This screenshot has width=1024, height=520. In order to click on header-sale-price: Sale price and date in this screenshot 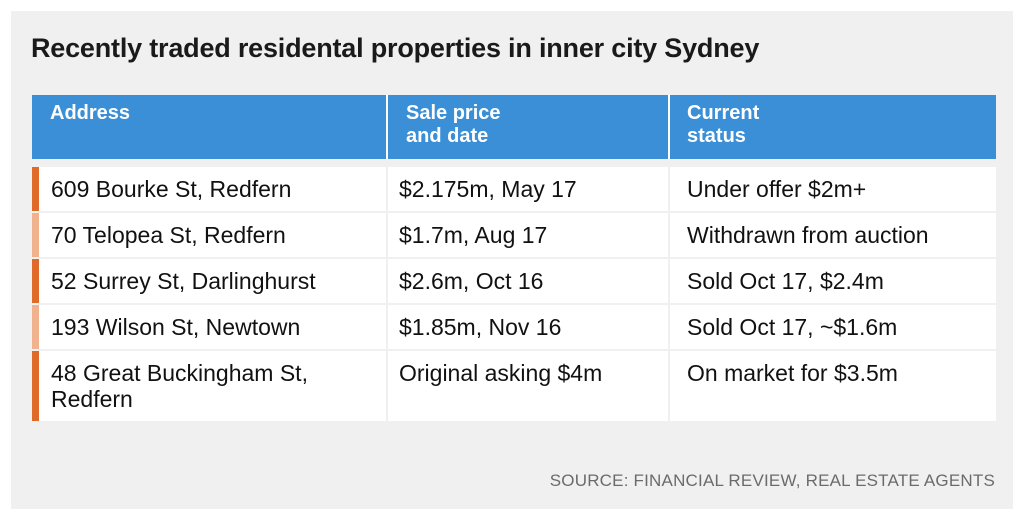, I will do `click(527, 127)`.